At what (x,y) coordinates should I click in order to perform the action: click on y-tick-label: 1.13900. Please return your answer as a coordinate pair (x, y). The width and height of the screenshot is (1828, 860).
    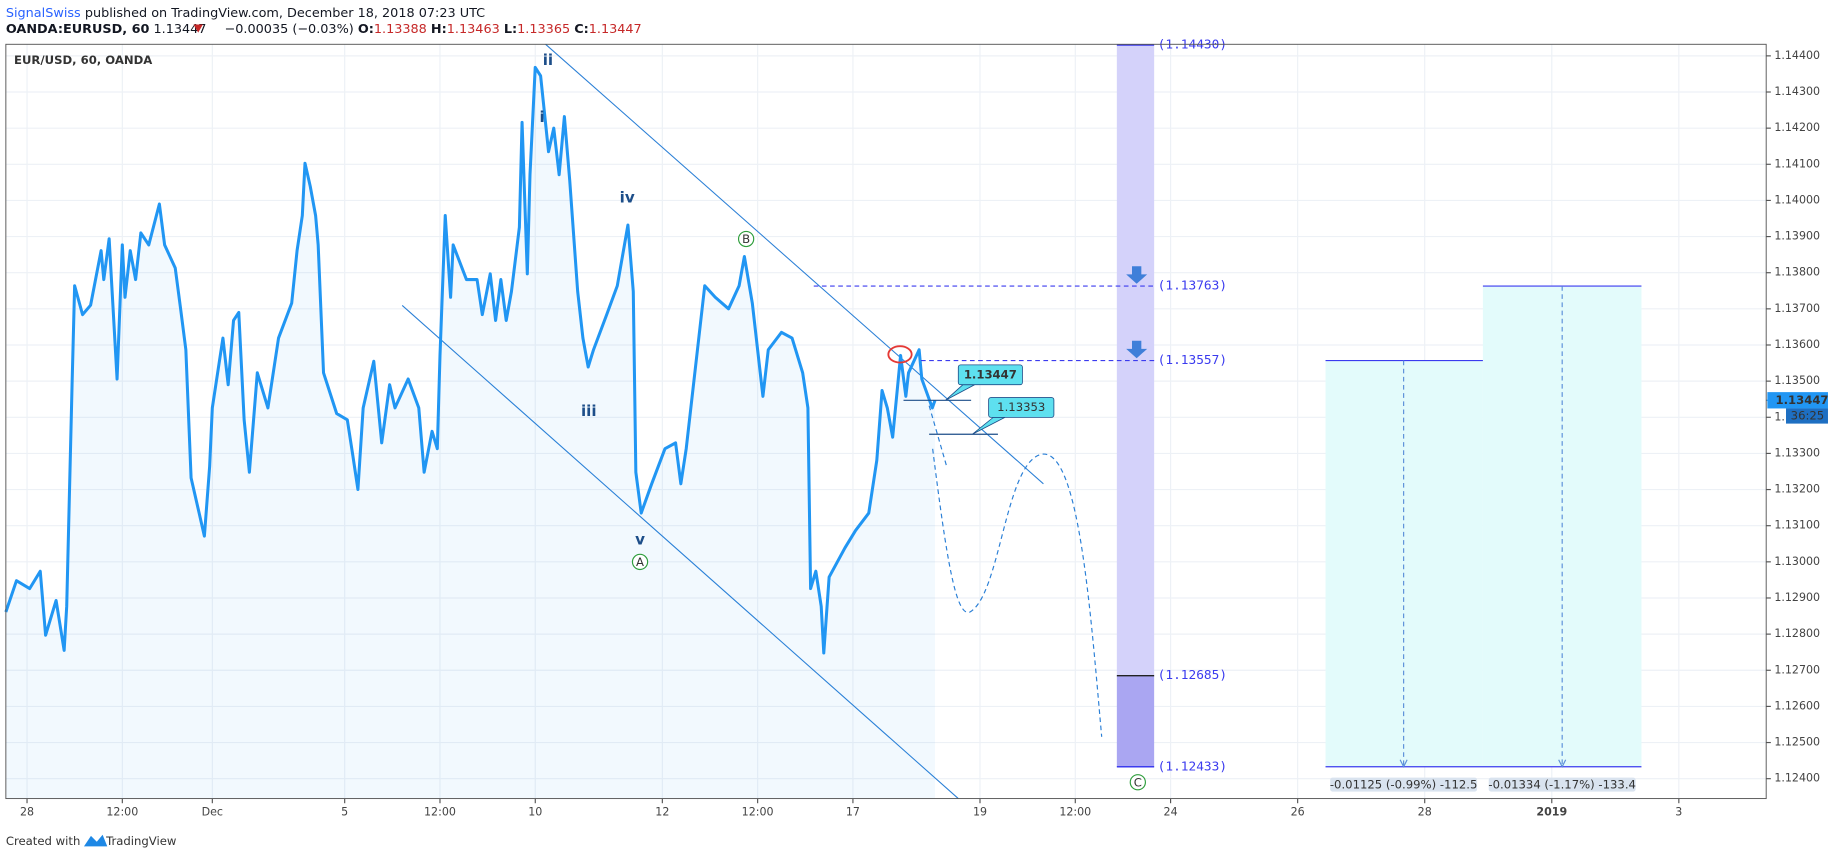
    Looking at the image, I should click on (1797, 236).